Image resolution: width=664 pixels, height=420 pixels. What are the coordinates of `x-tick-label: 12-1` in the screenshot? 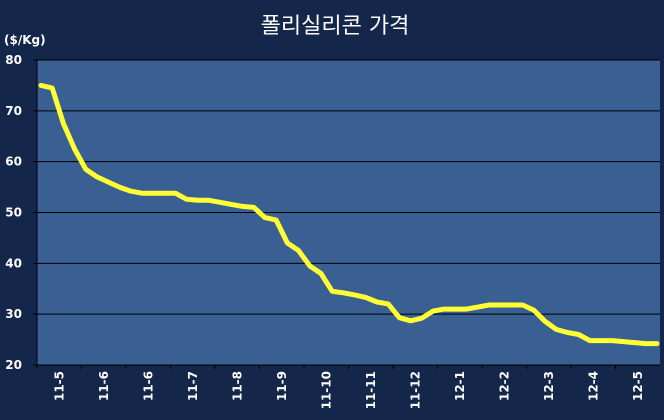 It's located at (460, 386).